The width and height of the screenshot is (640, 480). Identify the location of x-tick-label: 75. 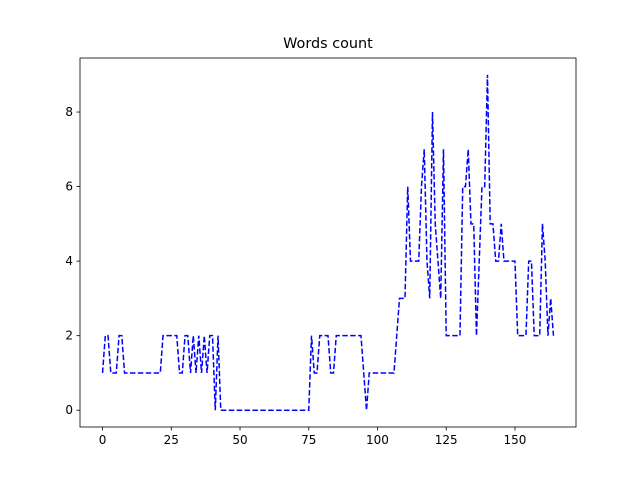
(308, 440).